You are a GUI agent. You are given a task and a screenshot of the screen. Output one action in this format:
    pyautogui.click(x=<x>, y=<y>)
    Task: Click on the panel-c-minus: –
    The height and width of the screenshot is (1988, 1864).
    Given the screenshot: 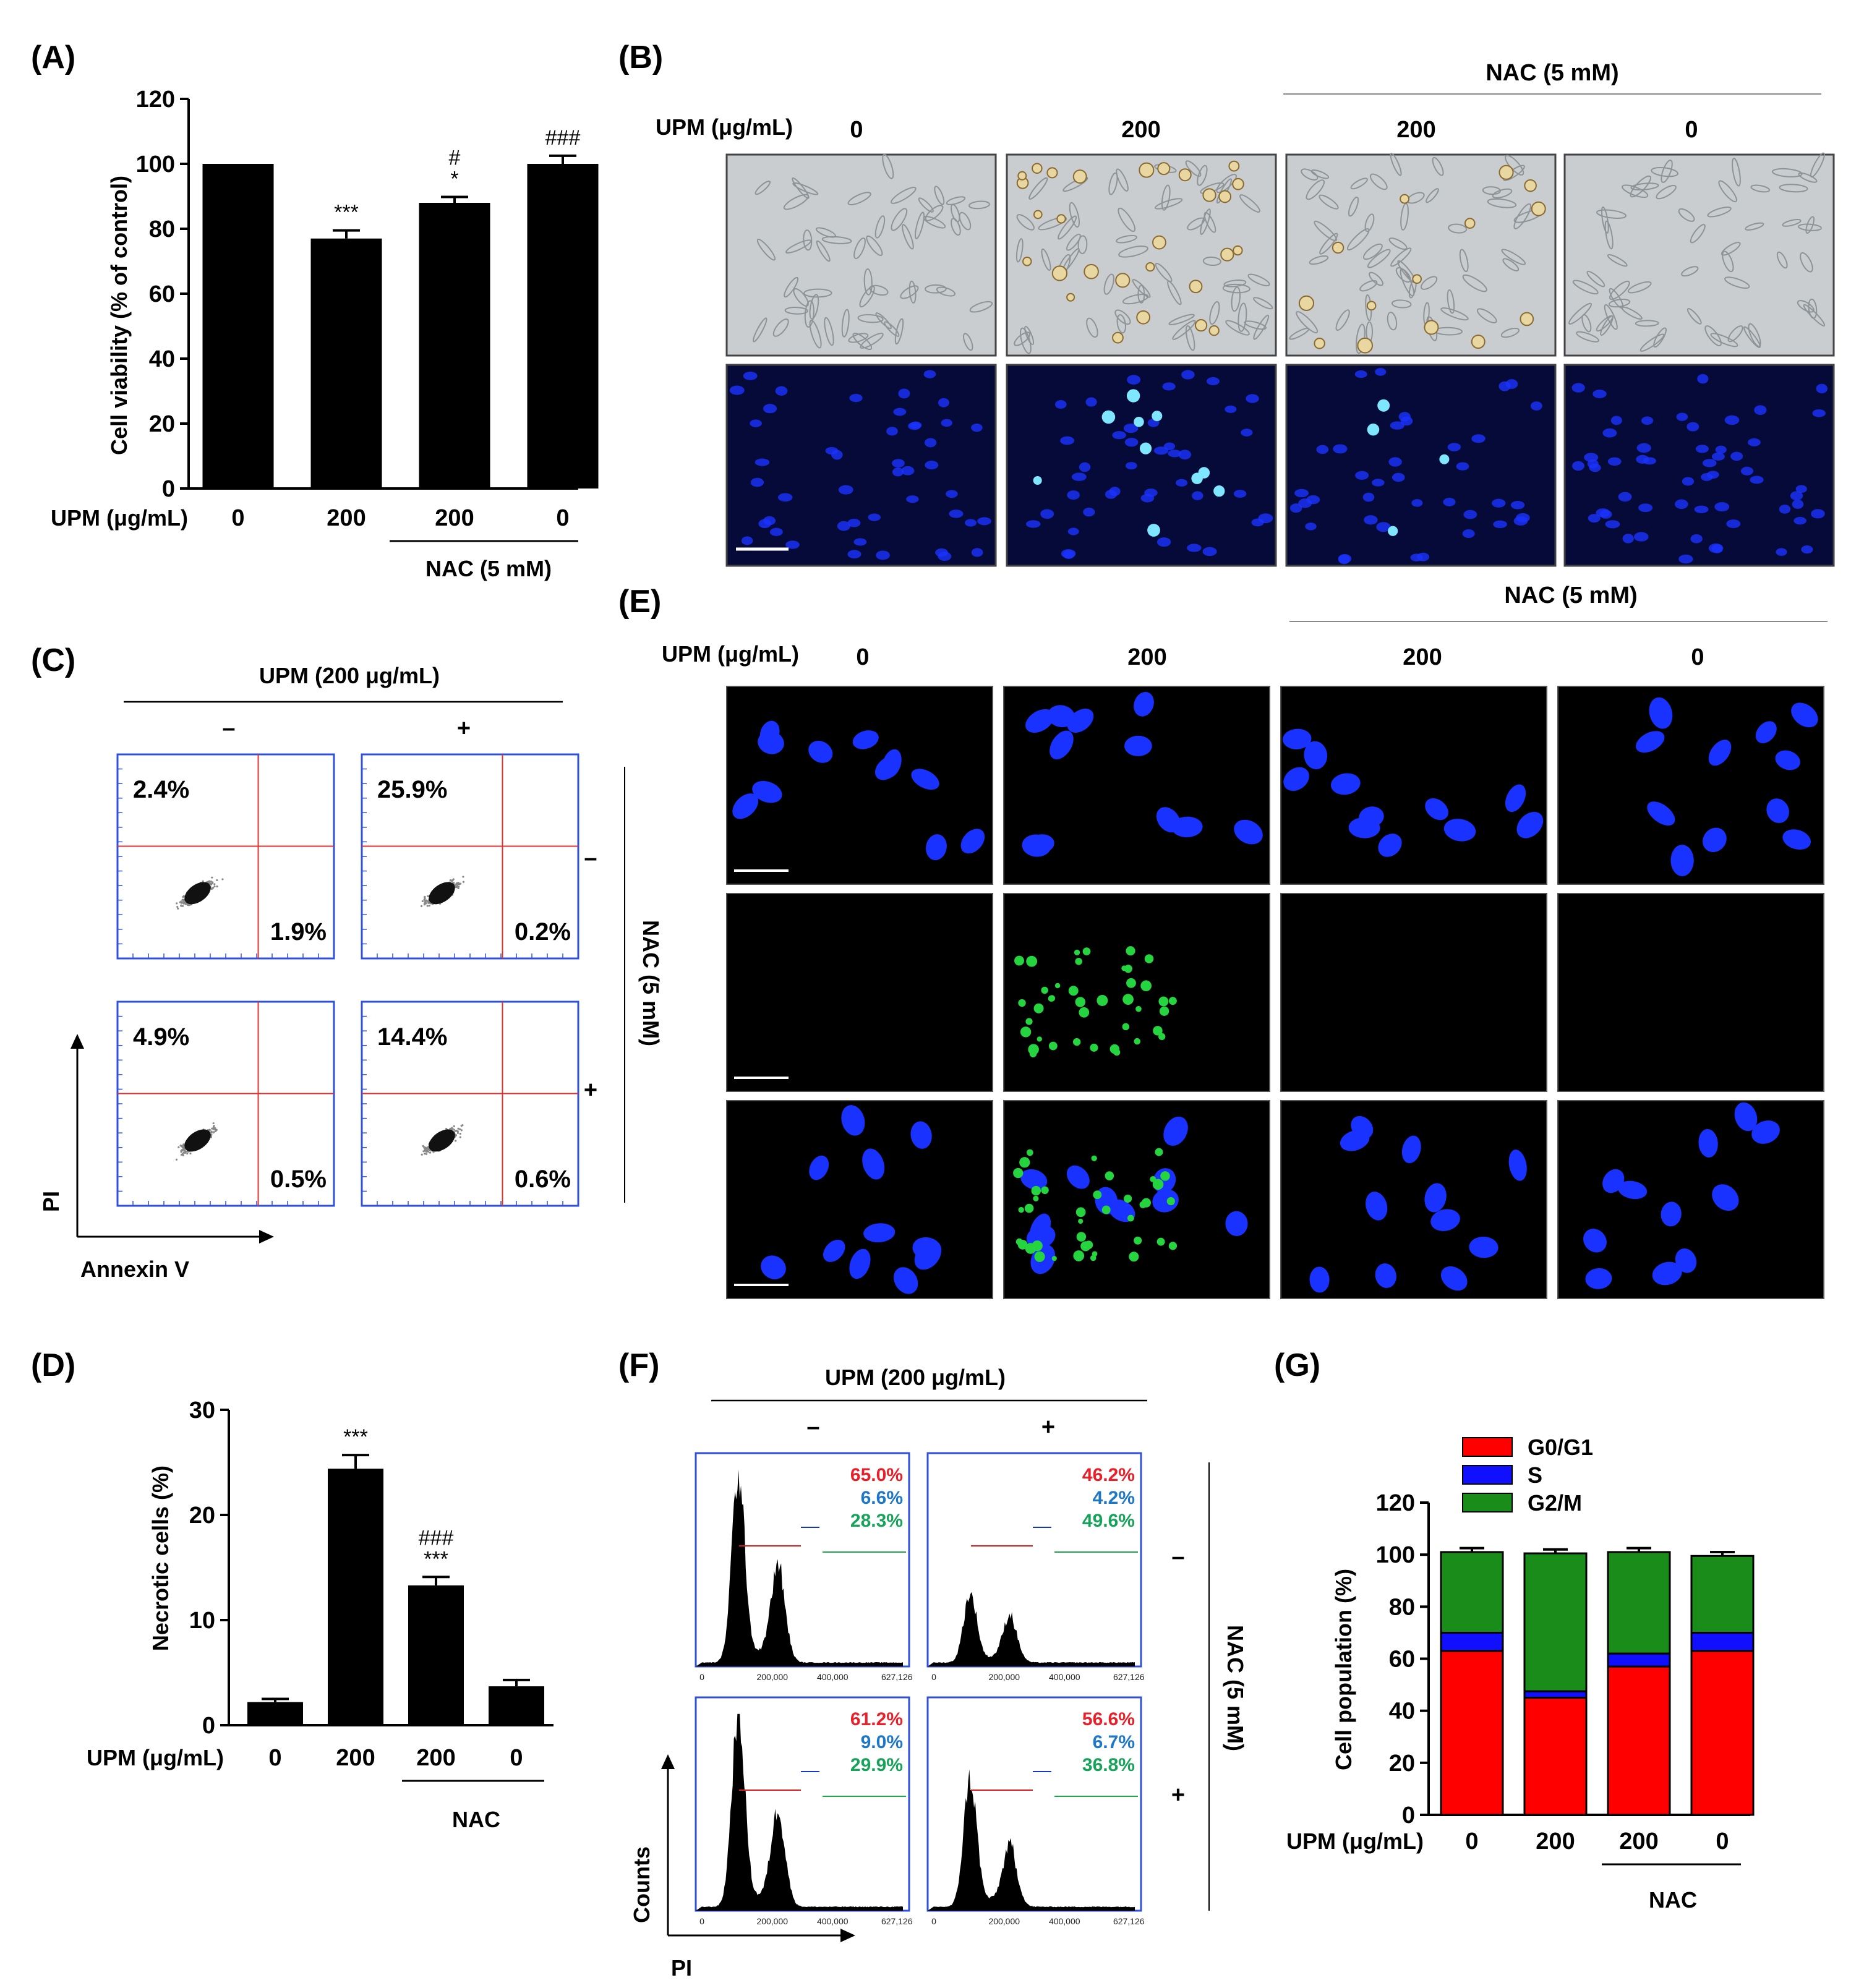 What is the action you would take?
    pyautogui.click(x=228, y=728)
    